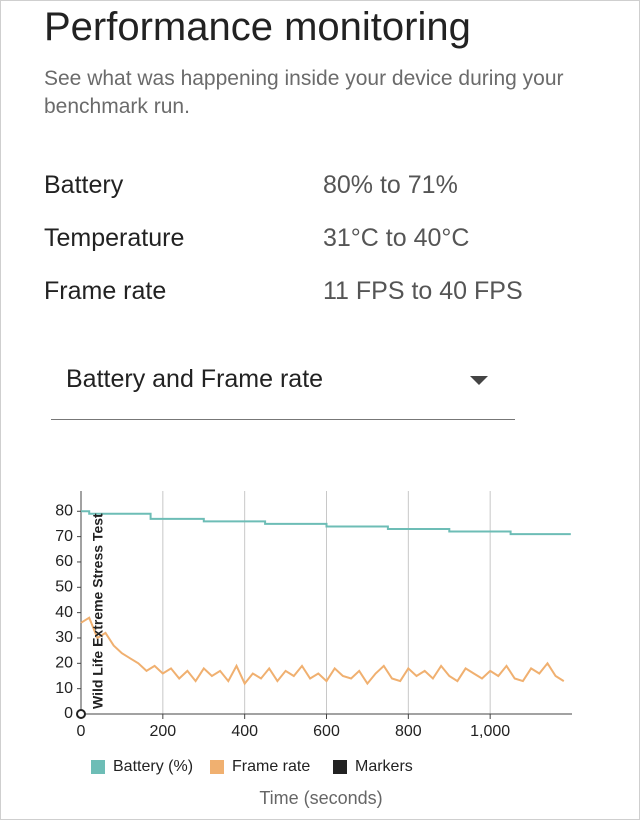  I want to click on y-tick-label: 30, so click(64, 637).